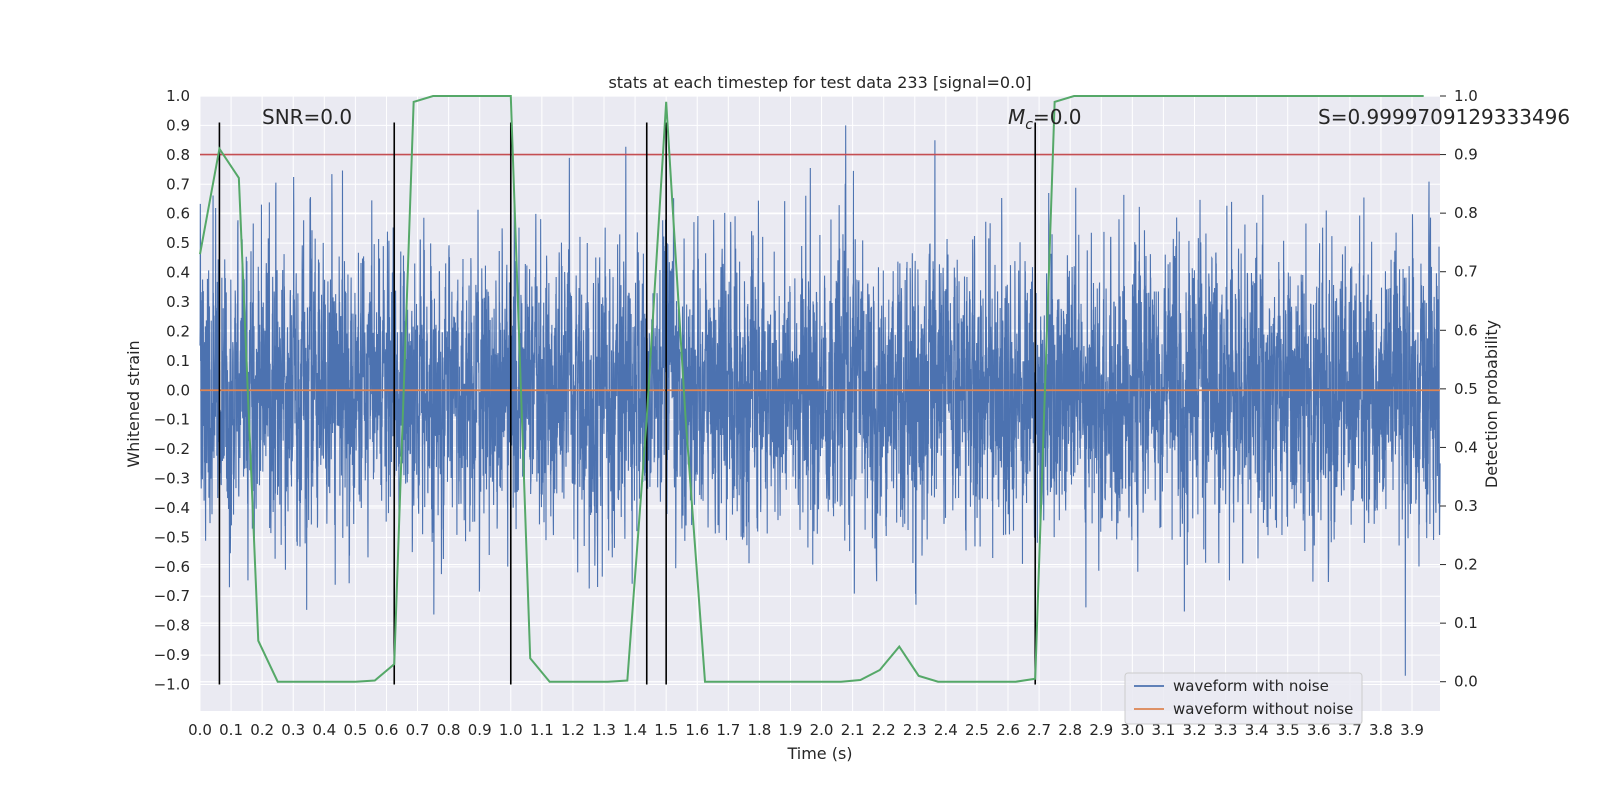 The height and width of the screenshot is (800, 1600). I want to click on x-tick-label: 2.2, so click(884, 730).